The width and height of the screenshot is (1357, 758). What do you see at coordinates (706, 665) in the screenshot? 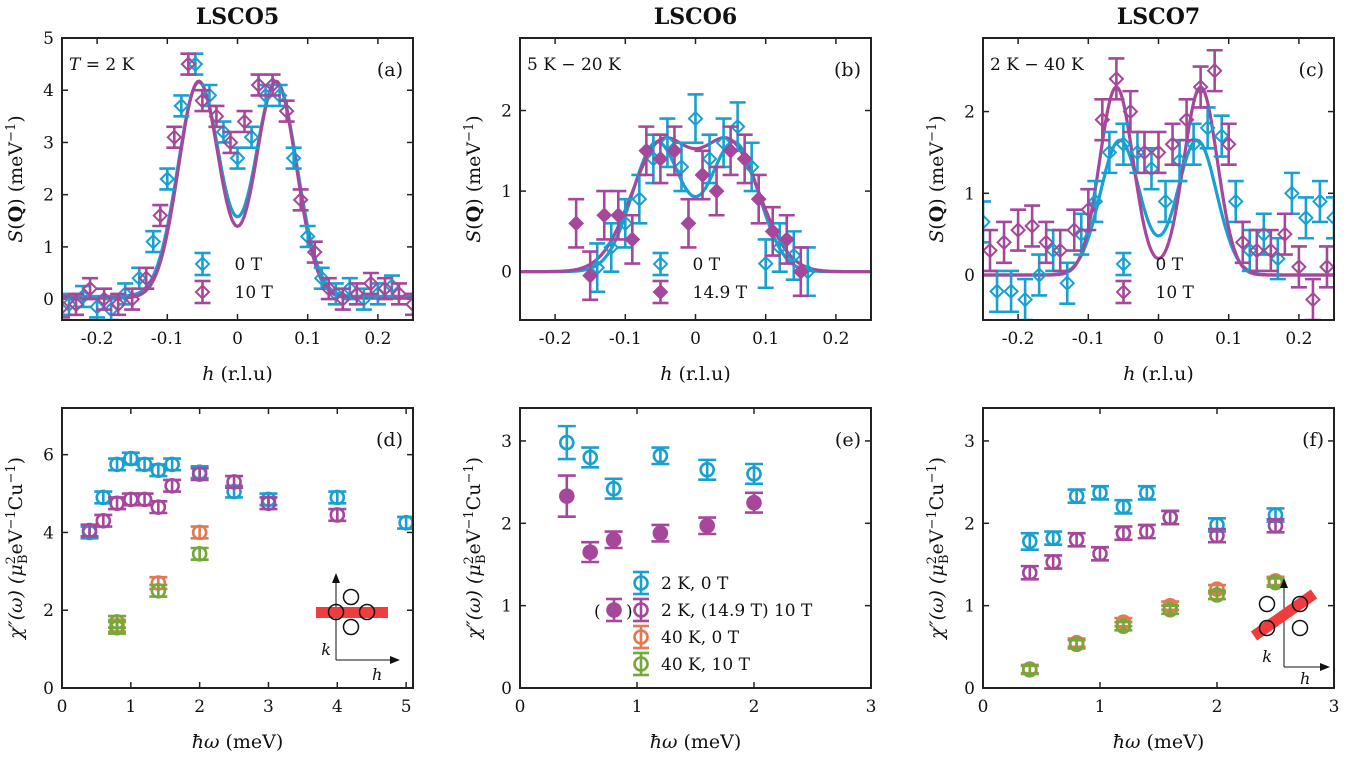
I see `legend-label-3: 40 K, 10 T` at bounding box center [706, 665].